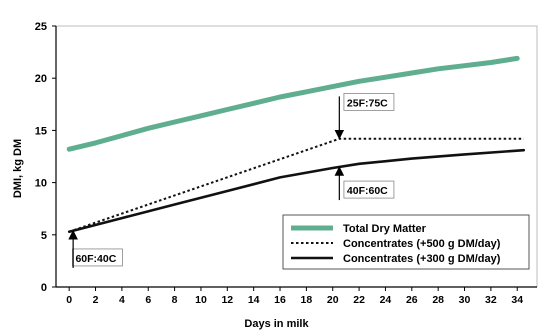  What do you see at coordinates (41, 131) in the screenshot?
I see `y-tick-label: 15` at bounding box center [41, 131].